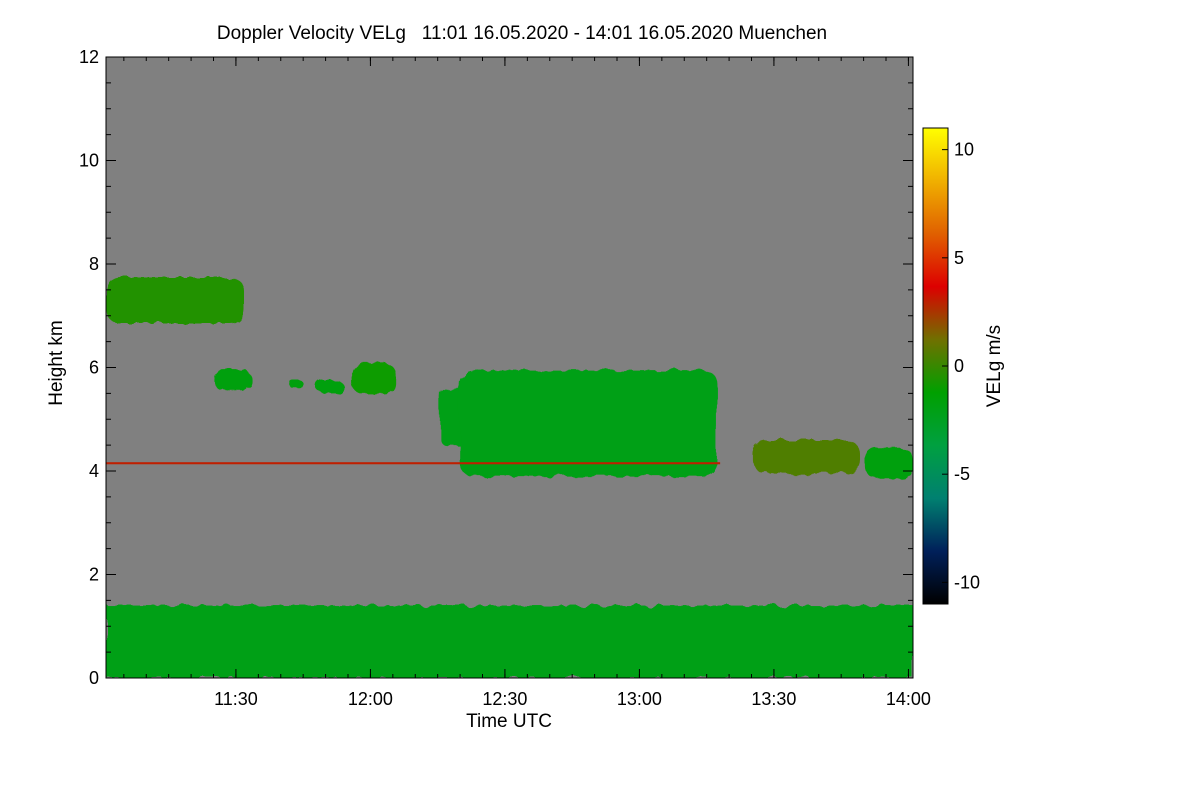 This screenshot has width=1200, height=800. Describe the element at coordinates (175, 300) in the screenshot. I see `cirrus-cloud` at that location.